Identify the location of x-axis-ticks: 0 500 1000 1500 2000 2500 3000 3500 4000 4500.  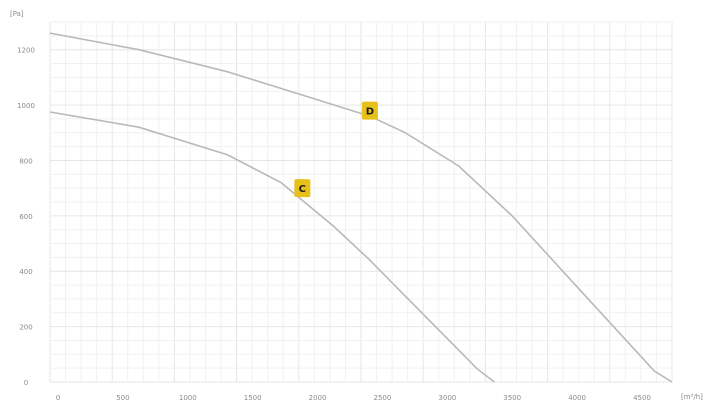
(353, 398).